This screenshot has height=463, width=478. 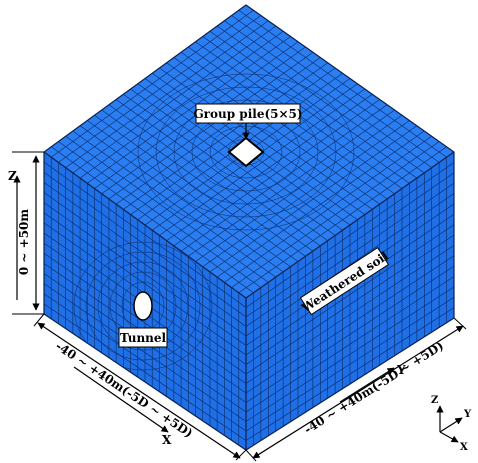 I want to click on x-axis-label: X, so click(x=167, y=440).